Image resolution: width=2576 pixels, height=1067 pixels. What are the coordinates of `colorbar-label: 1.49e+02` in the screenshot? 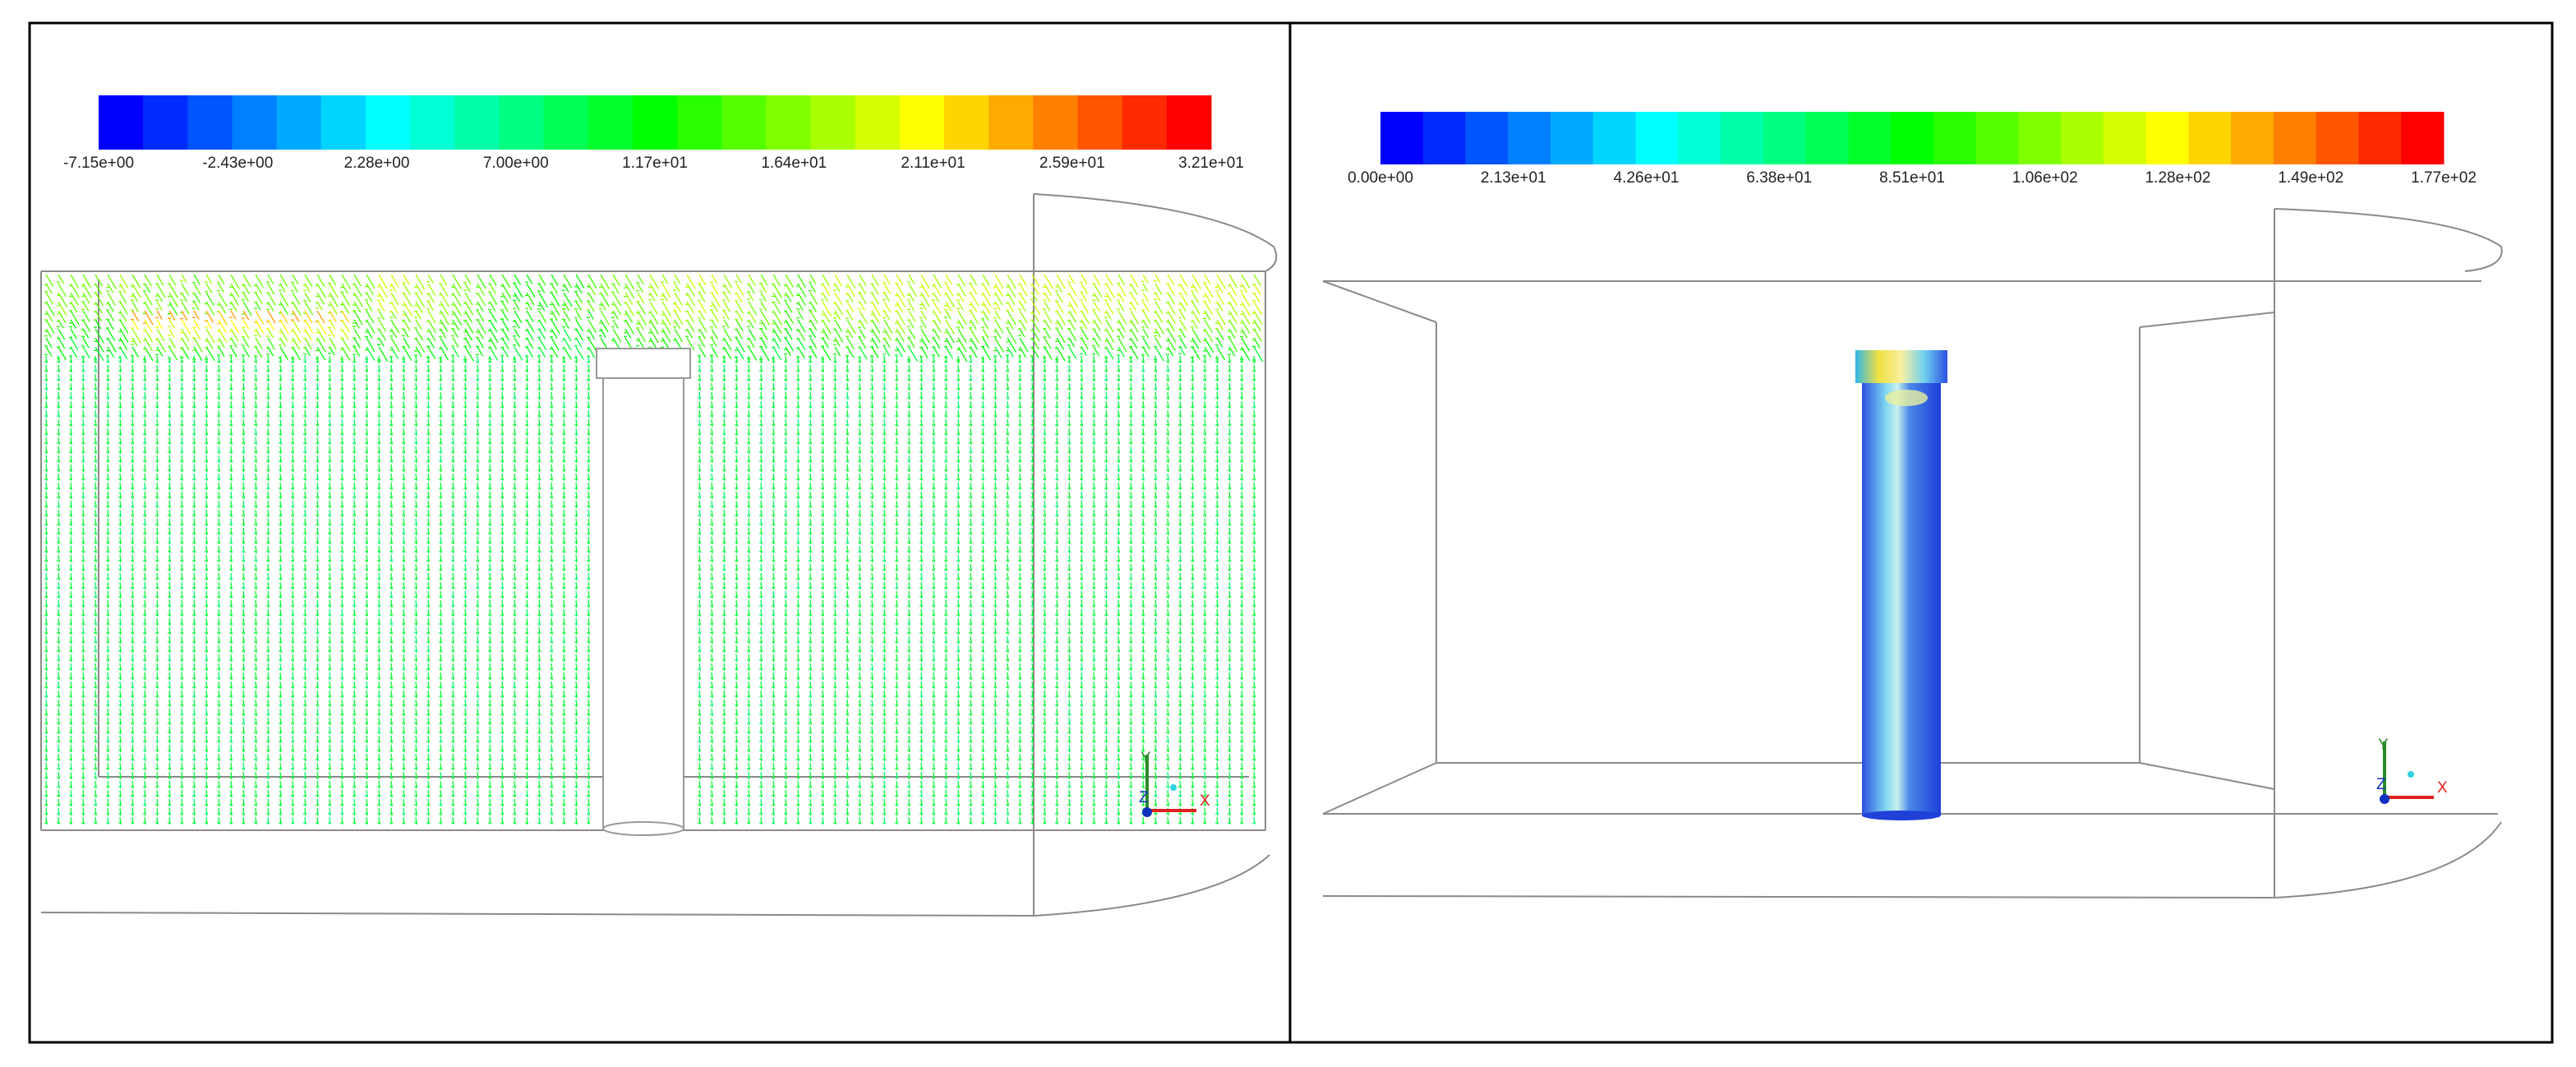 It's located at (2310, 178).